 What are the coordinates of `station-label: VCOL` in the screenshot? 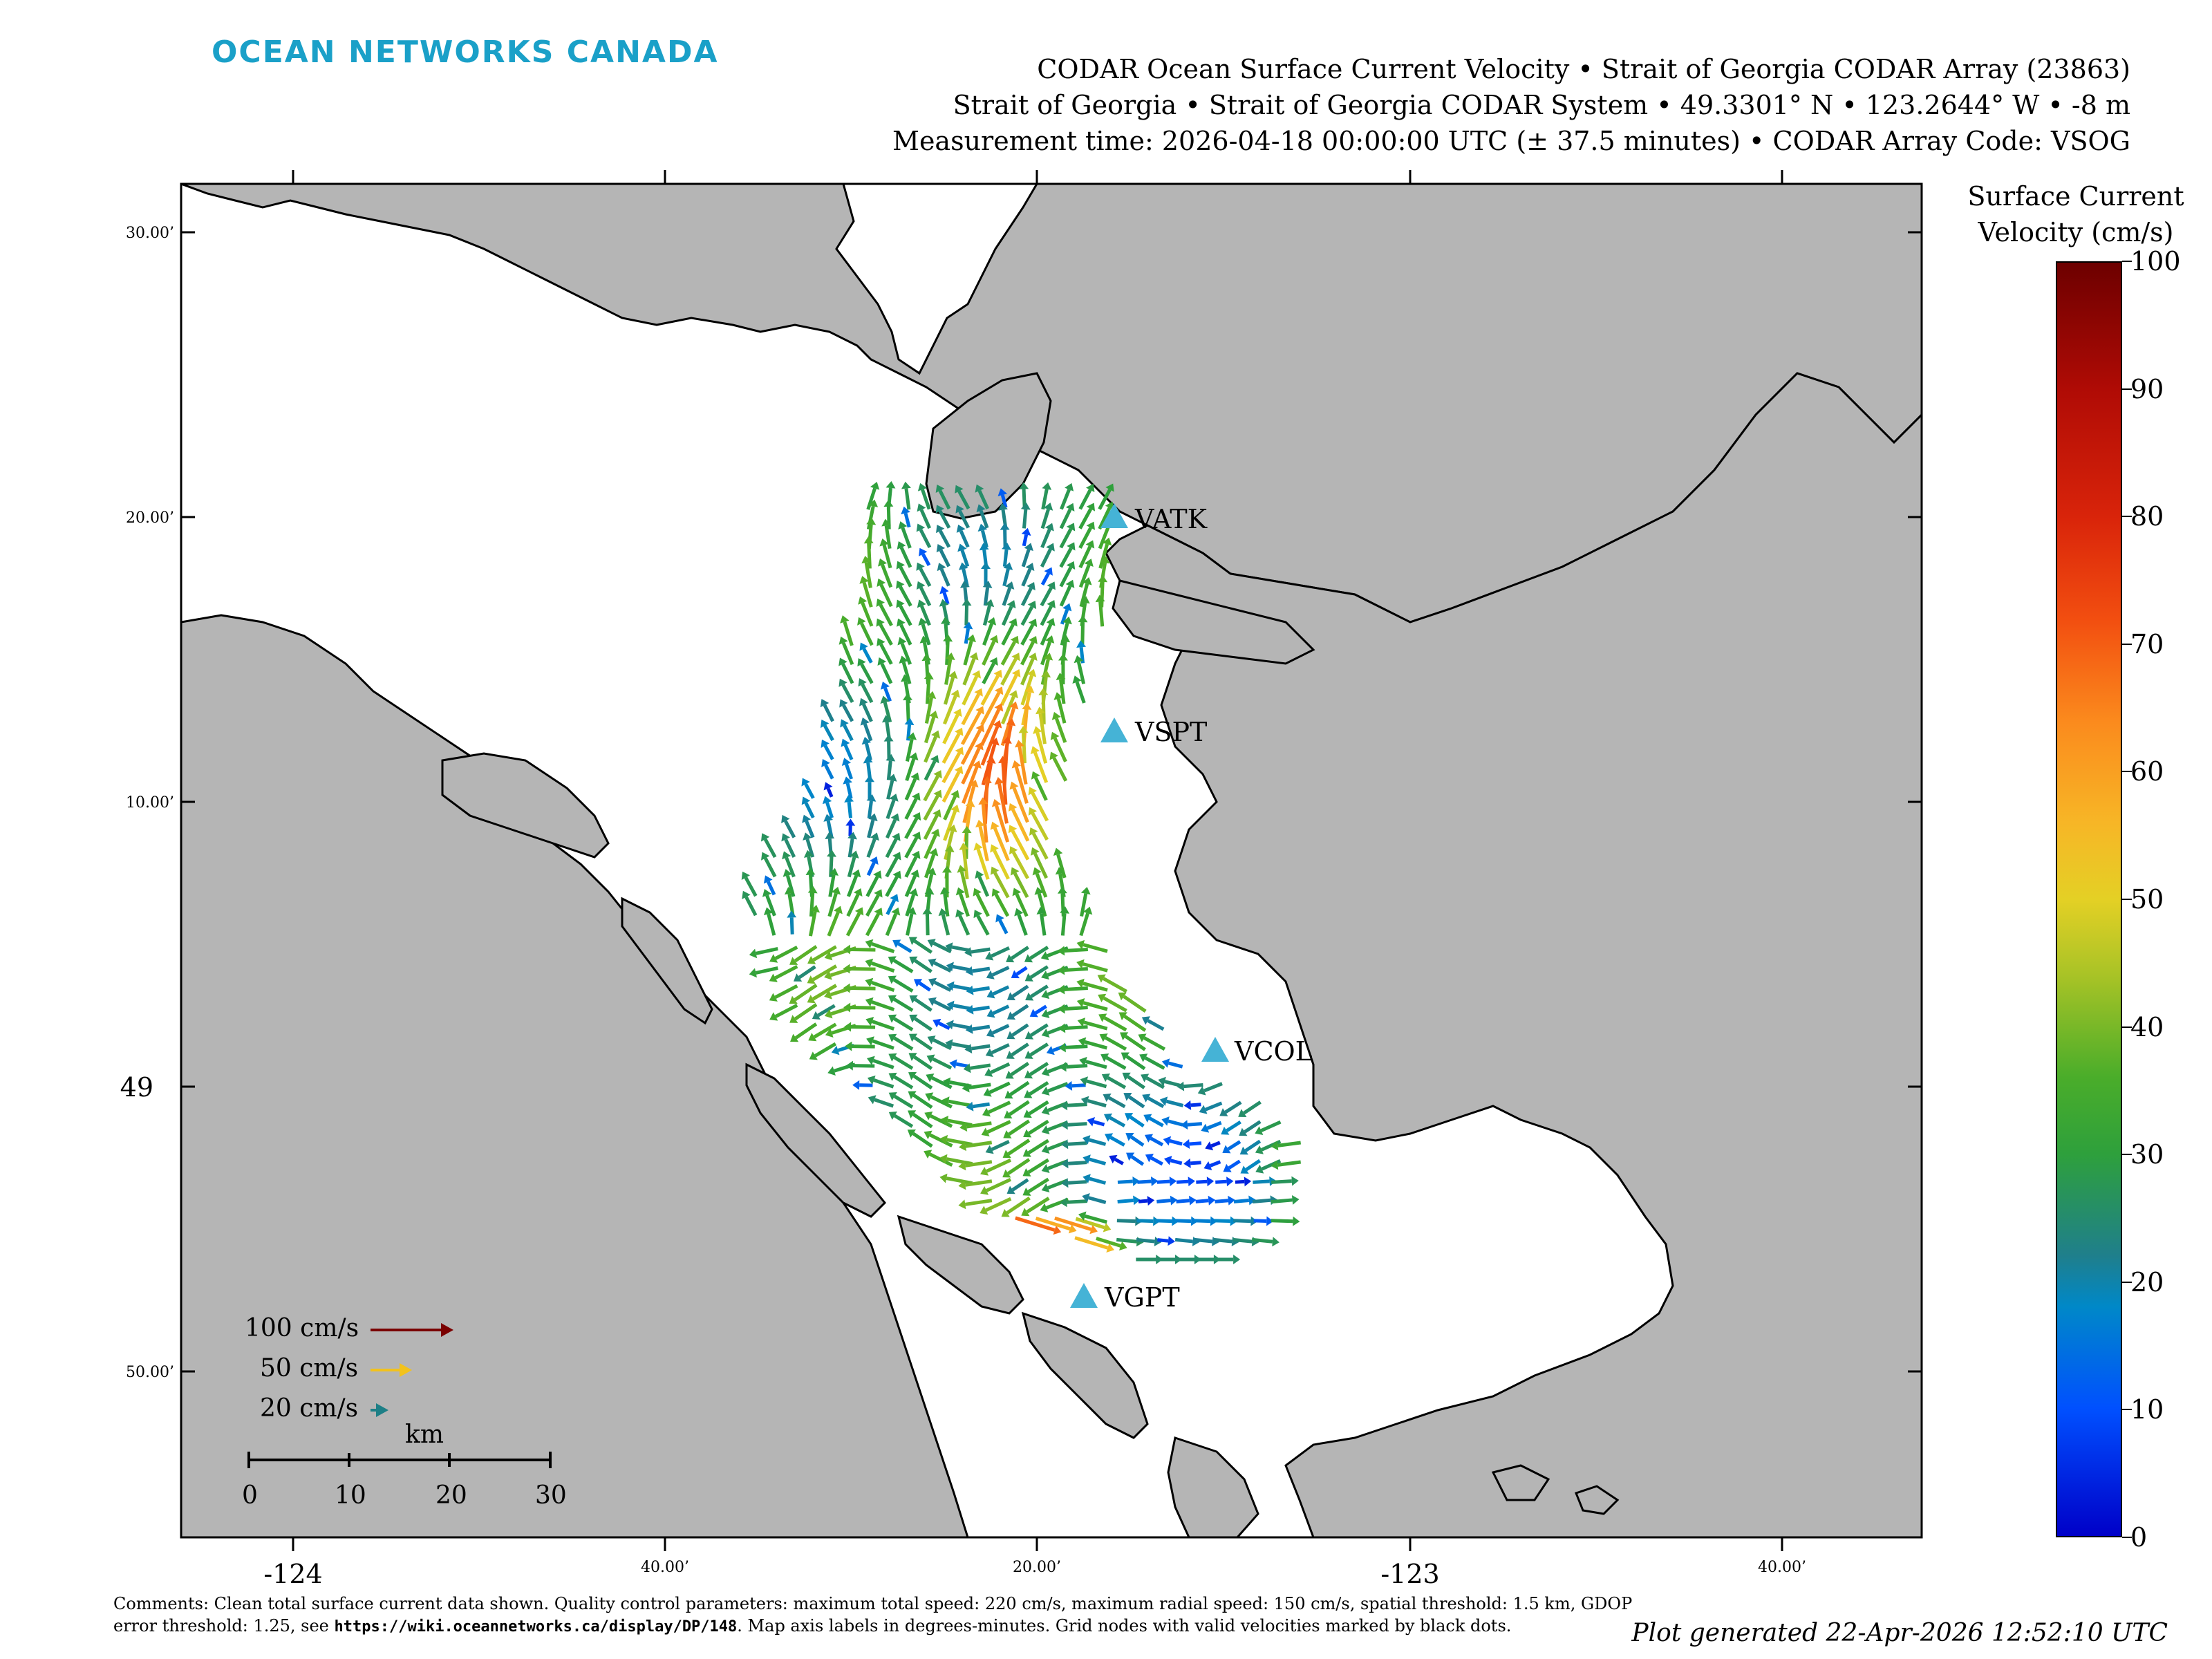 It's located at (1274, 1051).